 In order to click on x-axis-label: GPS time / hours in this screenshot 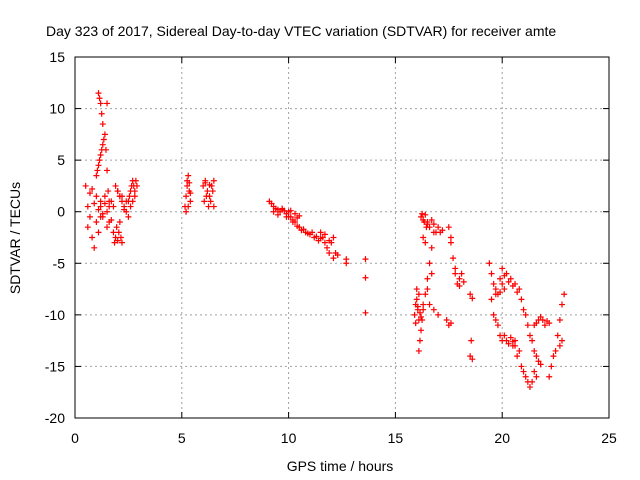, I will do `click(340, 466)`.